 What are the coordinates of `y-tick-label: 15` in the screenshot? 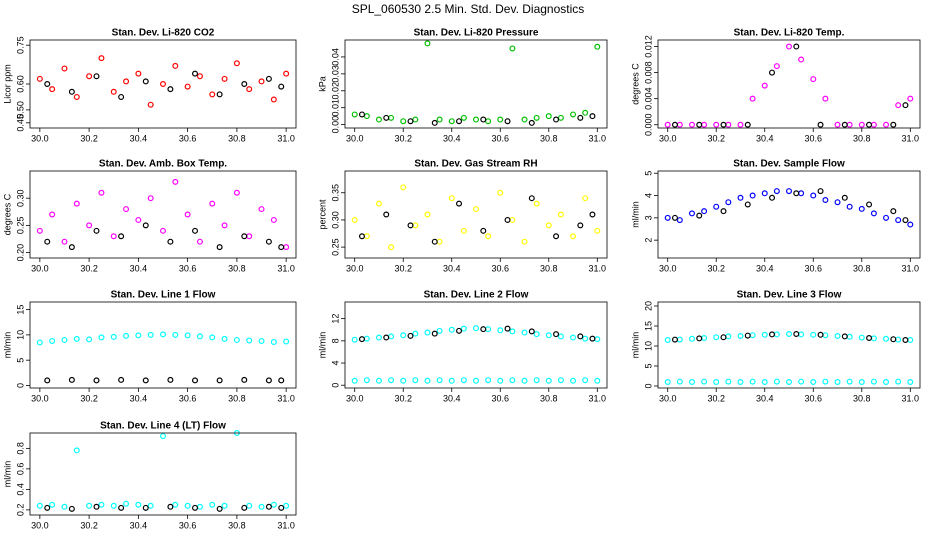 It's located at (20, 310).